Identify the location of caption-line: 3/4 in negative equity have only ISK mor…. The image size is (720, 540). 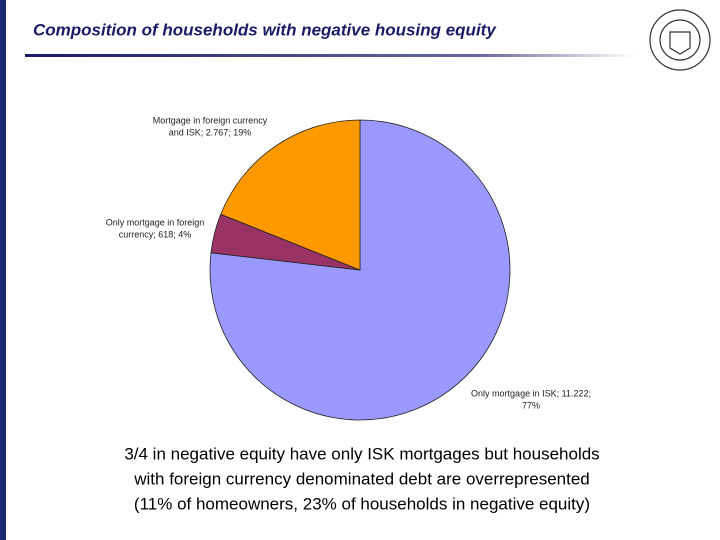
(361, 453).